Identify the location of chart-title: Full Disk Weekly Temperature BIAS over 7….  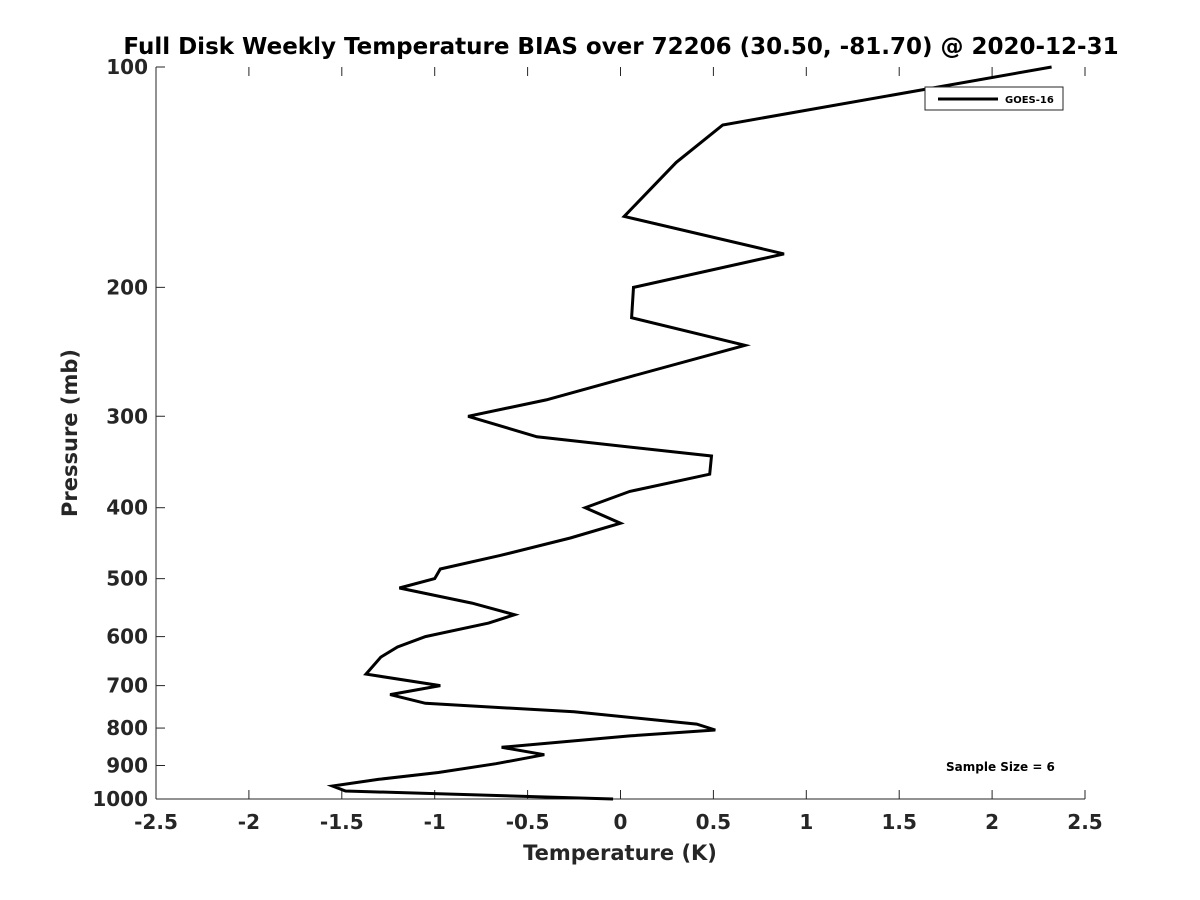
(620, 47).